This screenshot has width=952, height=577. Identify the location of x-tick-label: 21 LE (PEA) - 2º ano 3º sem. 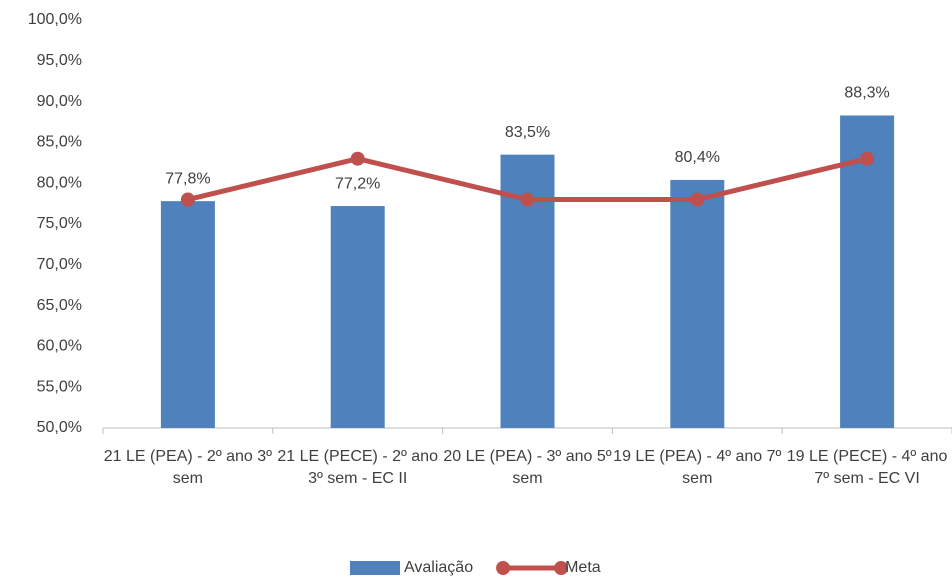
(187, 467).